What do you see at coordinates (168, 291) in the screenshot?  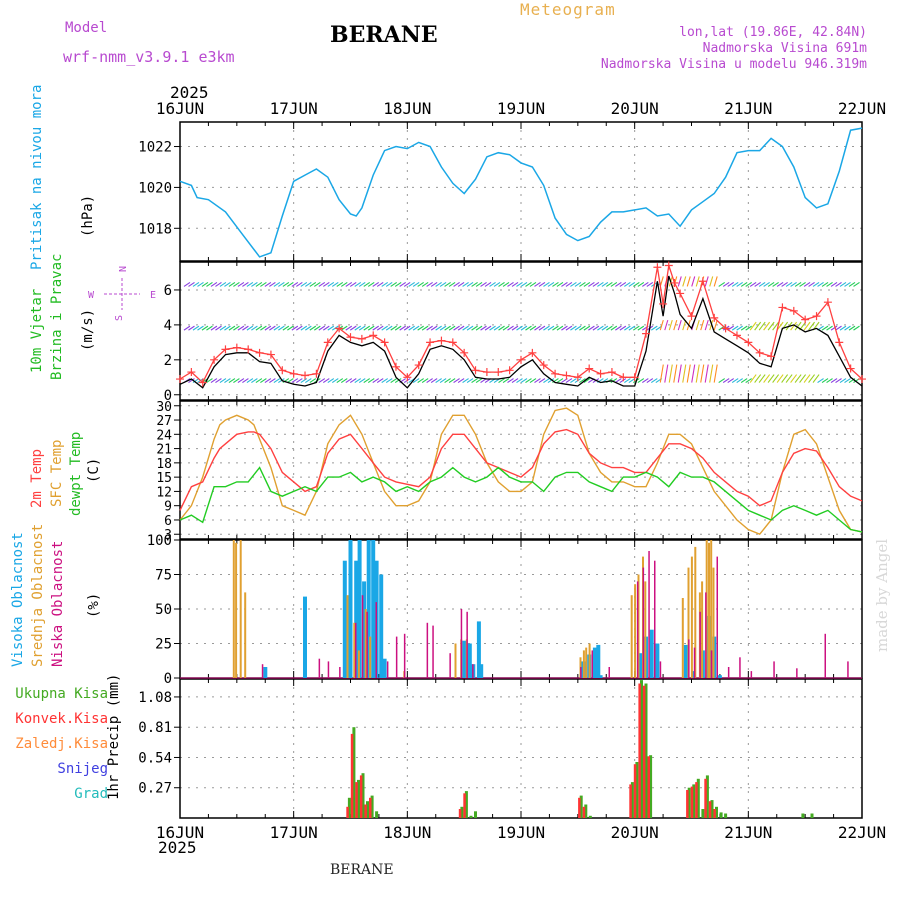 I see `y-tick-label: 6` at bounding box center [168, 291].